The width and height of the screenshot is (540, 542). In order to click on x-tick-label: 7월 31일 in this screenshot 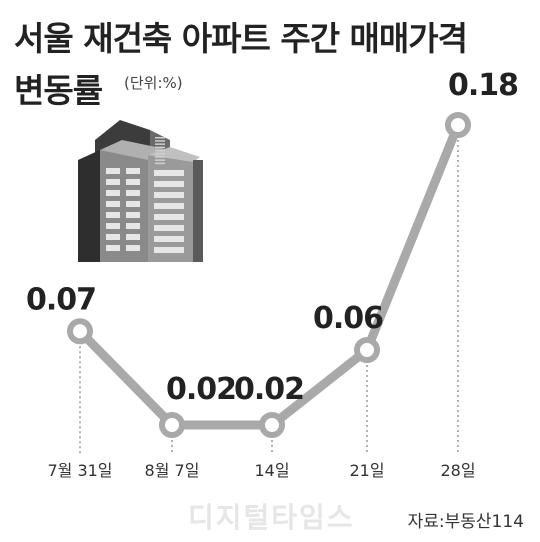, I will do `click(79, 470)`.